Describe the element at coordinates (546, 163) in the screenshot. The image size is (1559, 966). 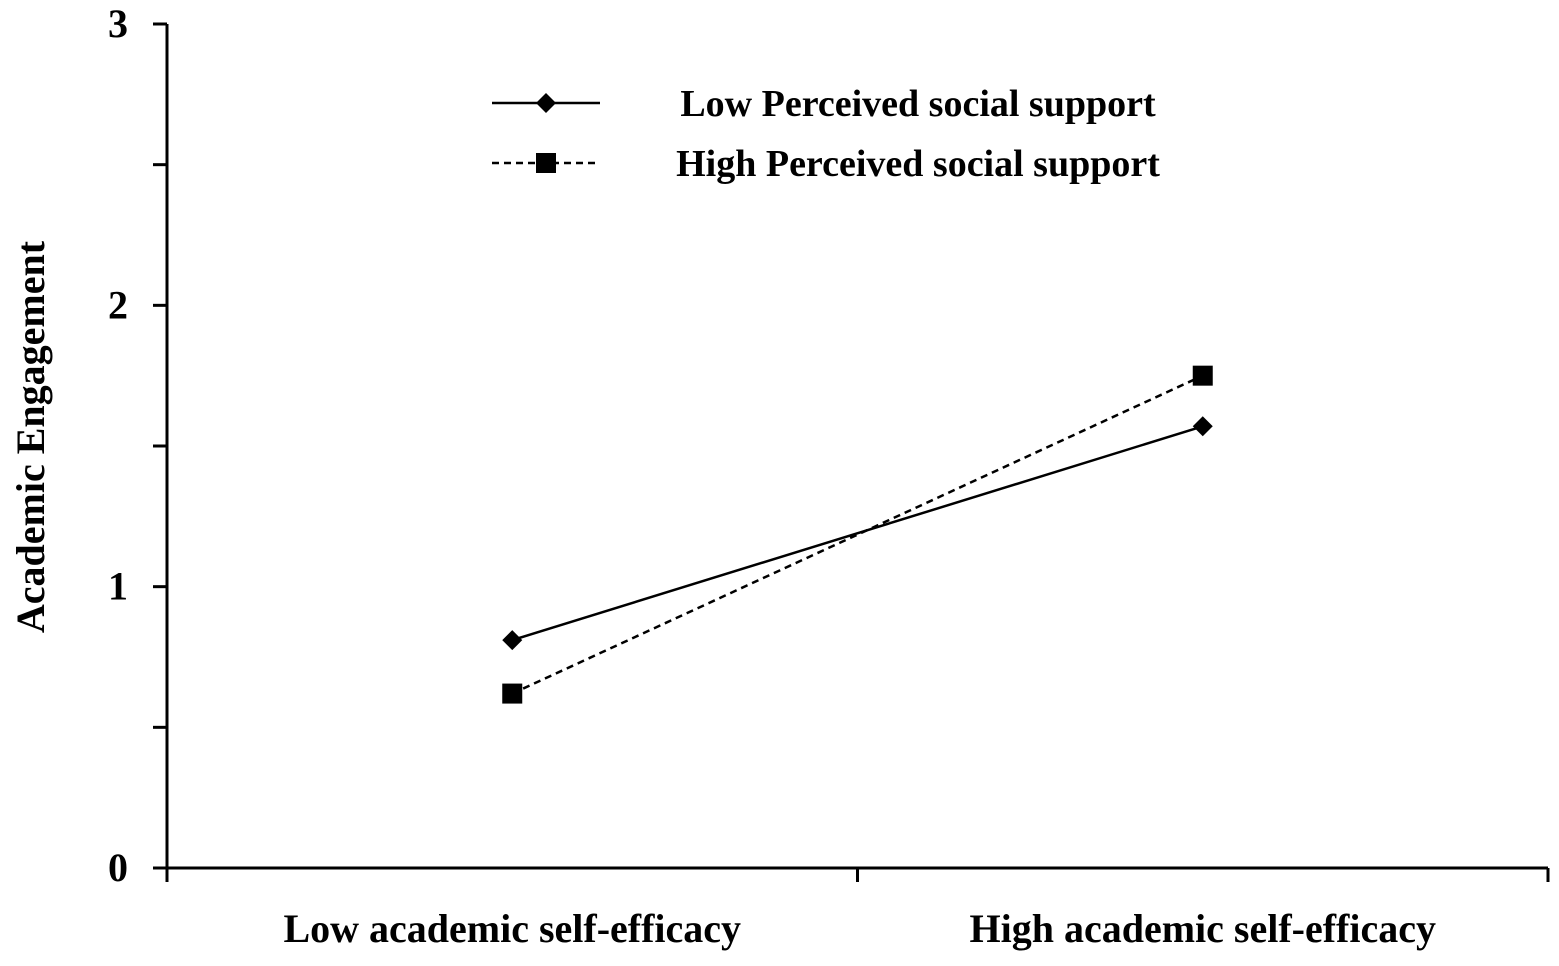
I see `legend-square-marker` at that location.